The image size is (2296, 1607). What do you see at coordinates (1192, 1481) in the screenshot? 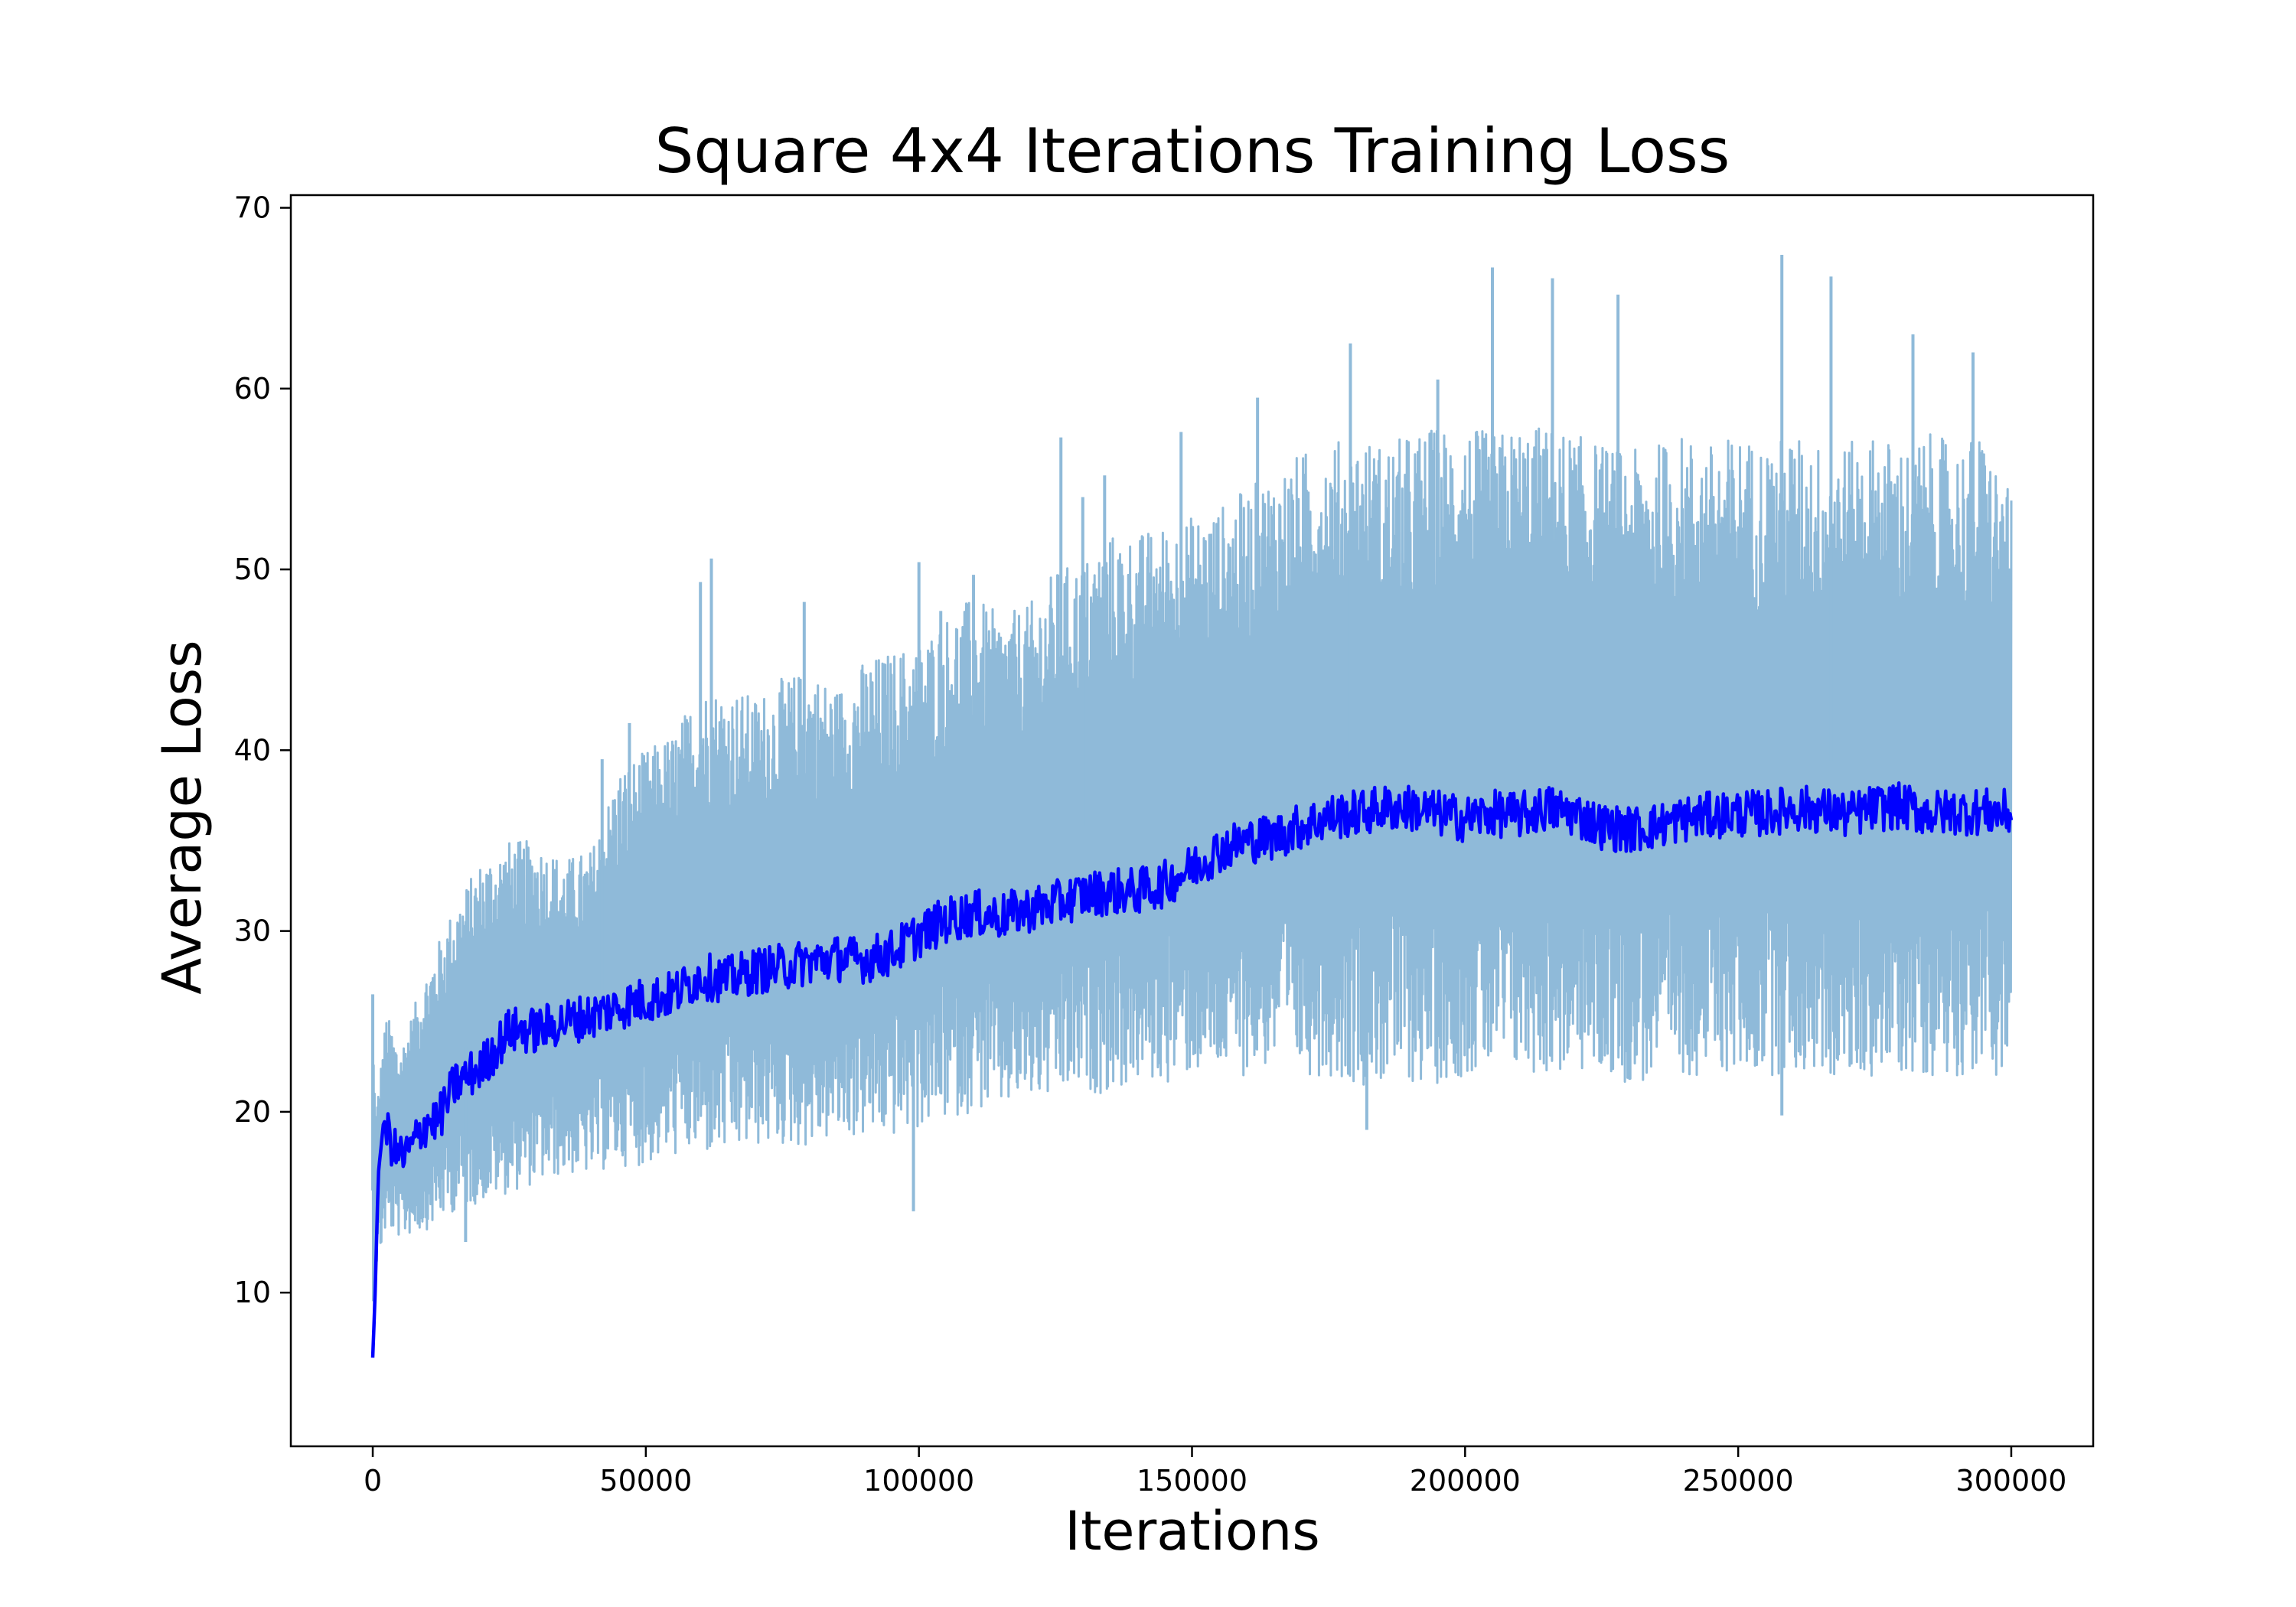
I see `x-tick-label: 150000` at bounding box center [1192, 1481].